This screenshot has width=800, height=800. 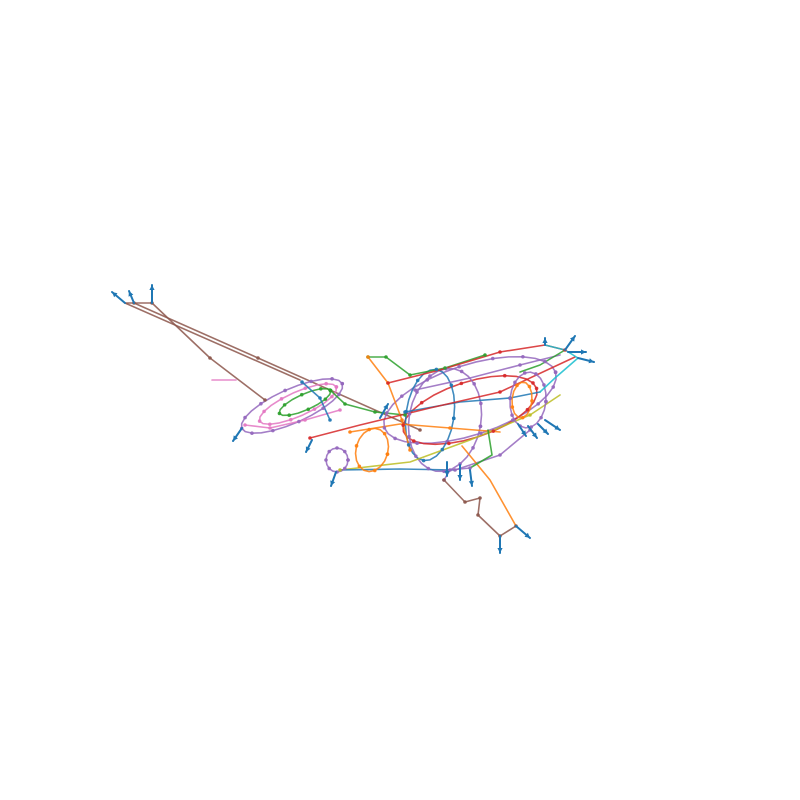 I want to click on nose-curve, so click(x=542, y=361).